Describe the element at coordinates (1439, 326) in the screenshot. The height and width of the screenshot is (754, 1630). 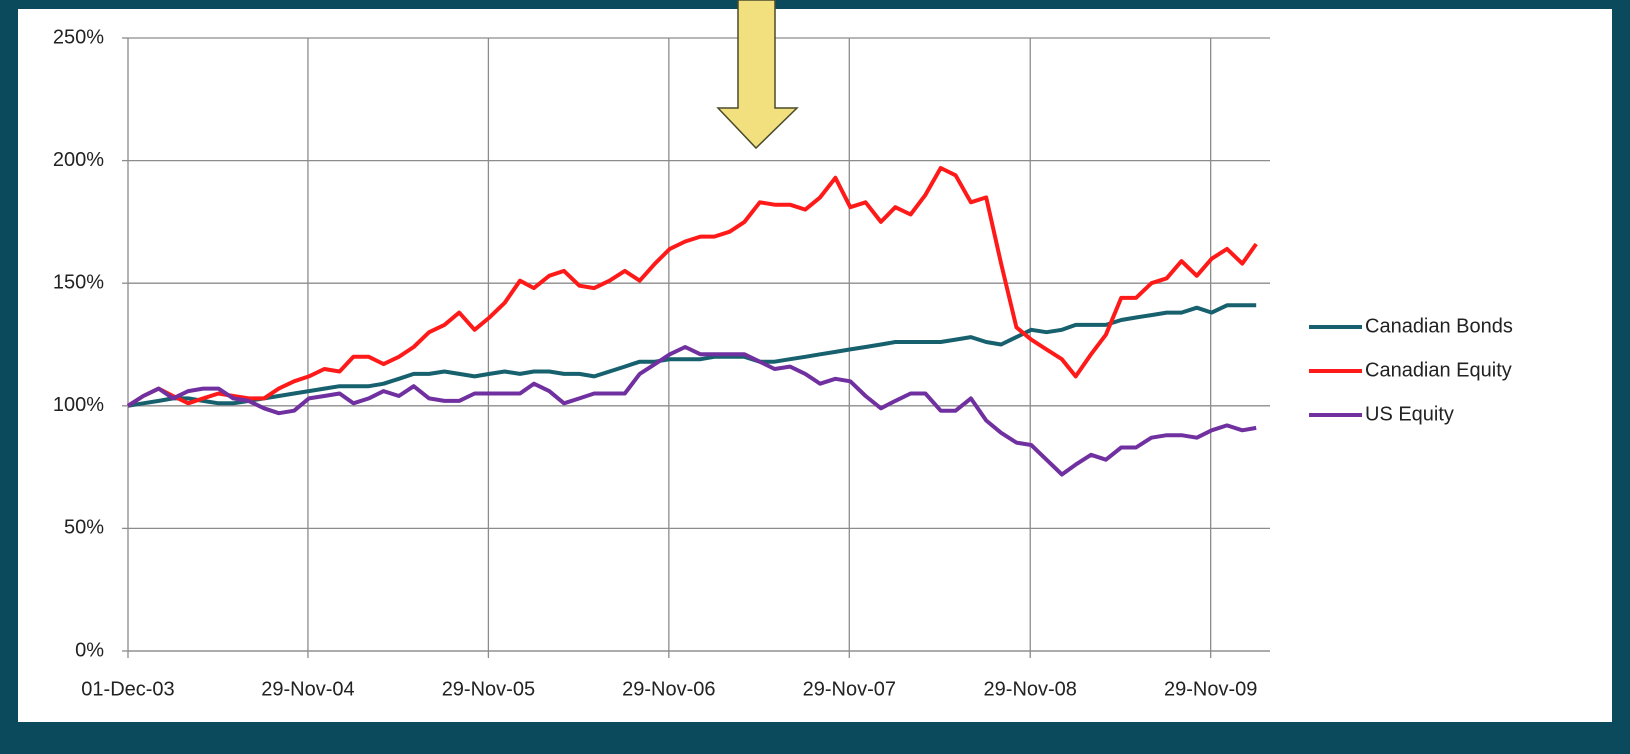
I see `legend-label: Canadian Bonds` at that location.